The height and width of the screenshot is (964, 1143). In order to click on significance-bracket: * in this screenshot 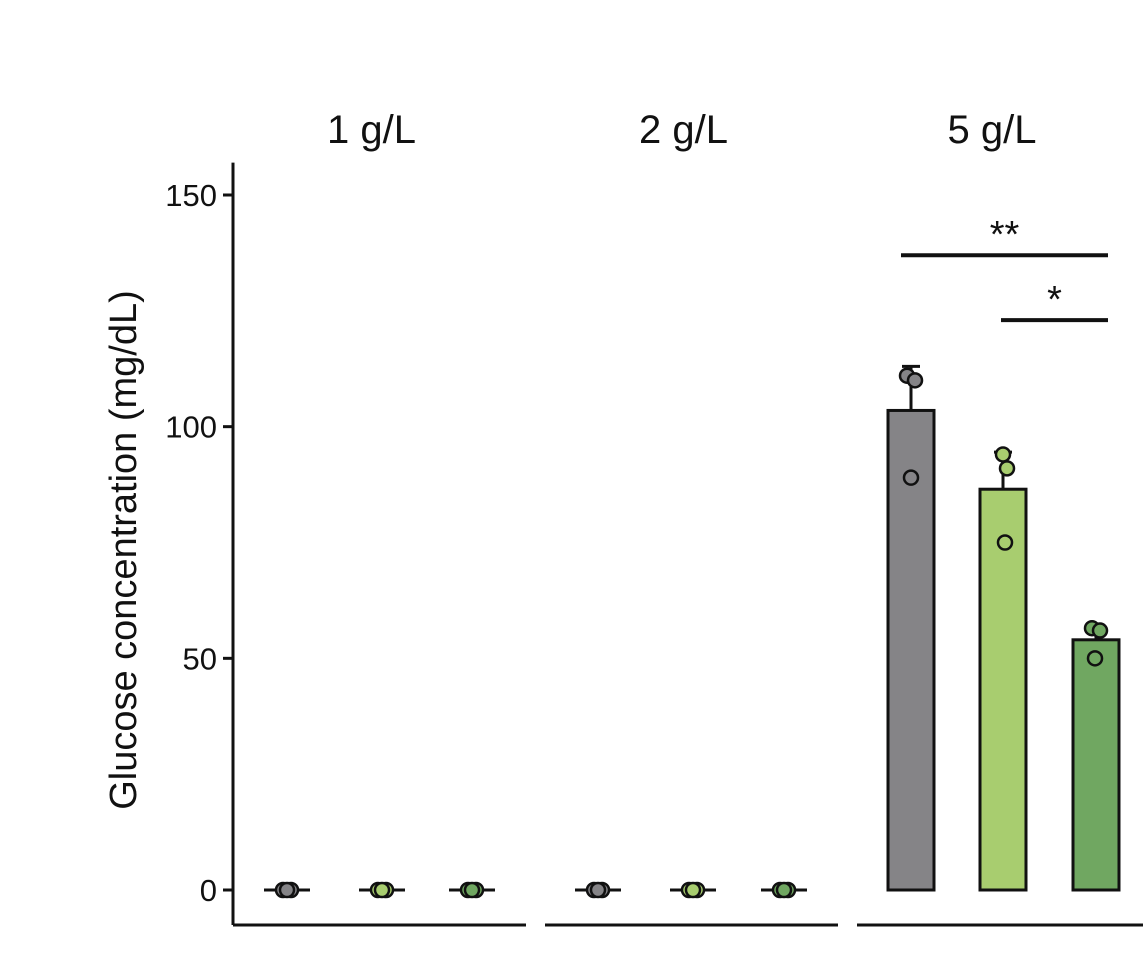, I will do `click(1054, 301)`.